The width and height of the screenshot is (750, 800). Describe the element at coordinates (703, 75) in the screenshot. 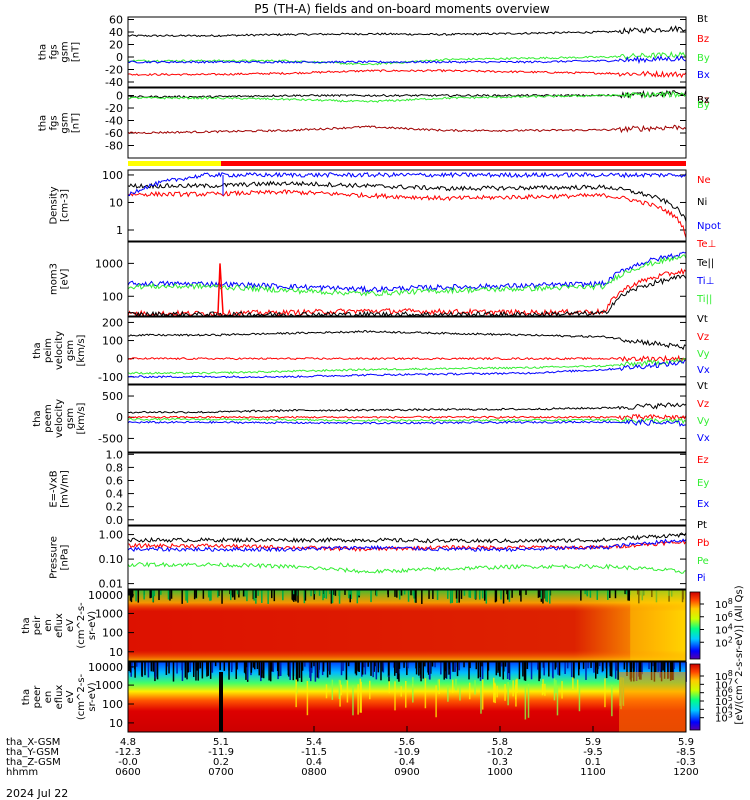

I see `legend-Bx: Bx` at that location.